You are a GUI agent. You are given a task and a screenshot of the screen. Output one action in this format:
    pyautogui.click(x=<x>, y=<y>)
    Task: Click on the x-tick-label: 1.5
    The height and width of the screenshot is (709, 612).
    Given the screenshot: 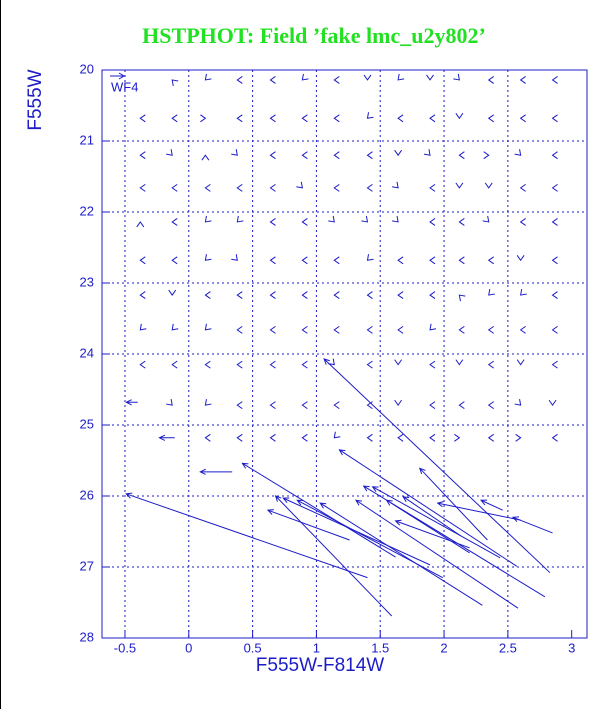 What is the action you would take?
    pyautogui.click(x=380, y=647)
    